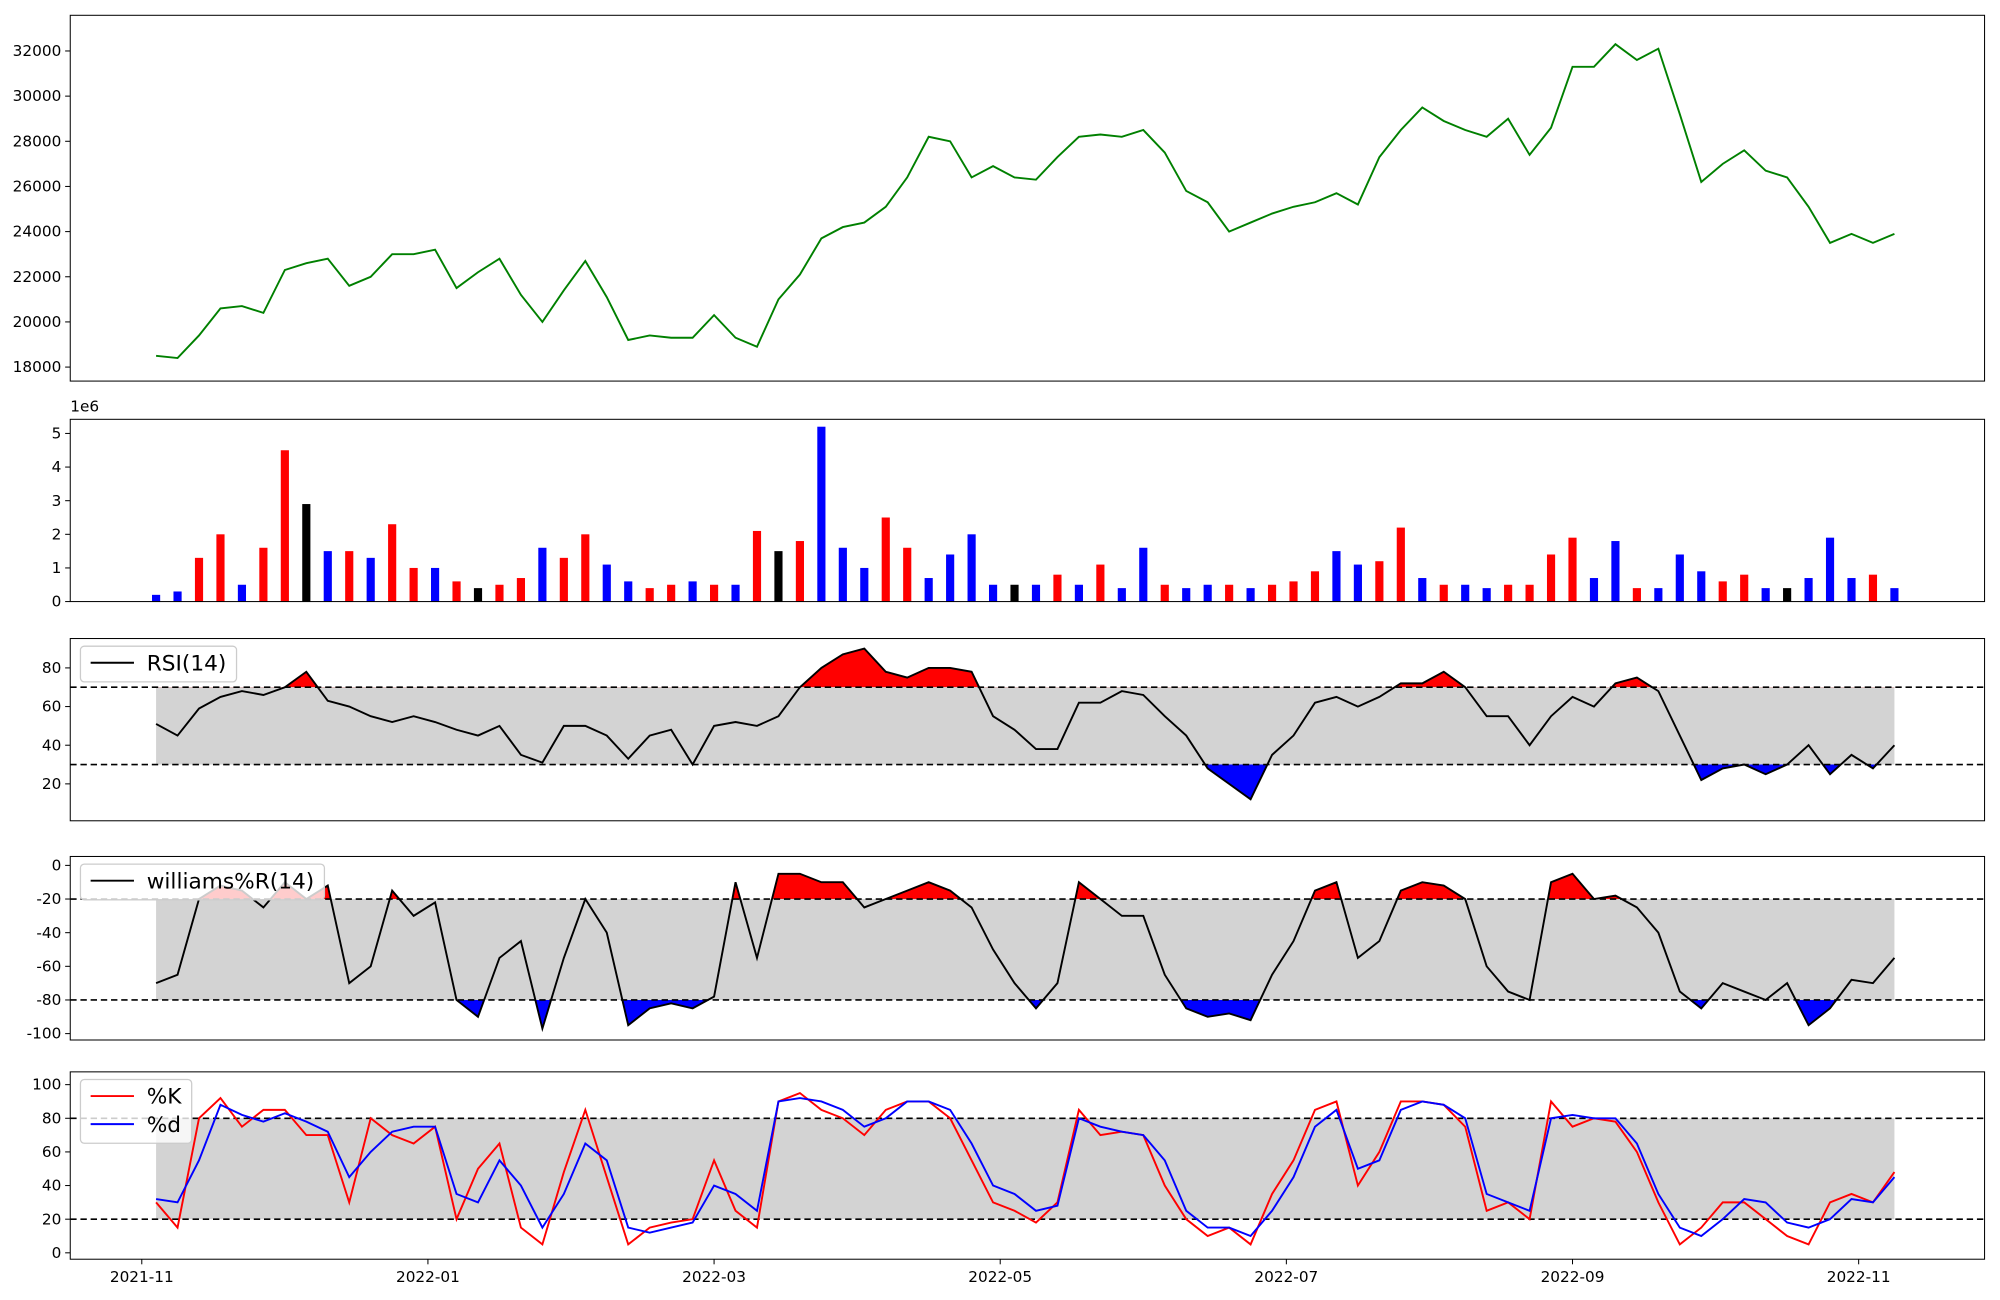  Describe the element at coordinates (37, 96) in the screenshot. I see `y-tick-label: 30000` at that location.